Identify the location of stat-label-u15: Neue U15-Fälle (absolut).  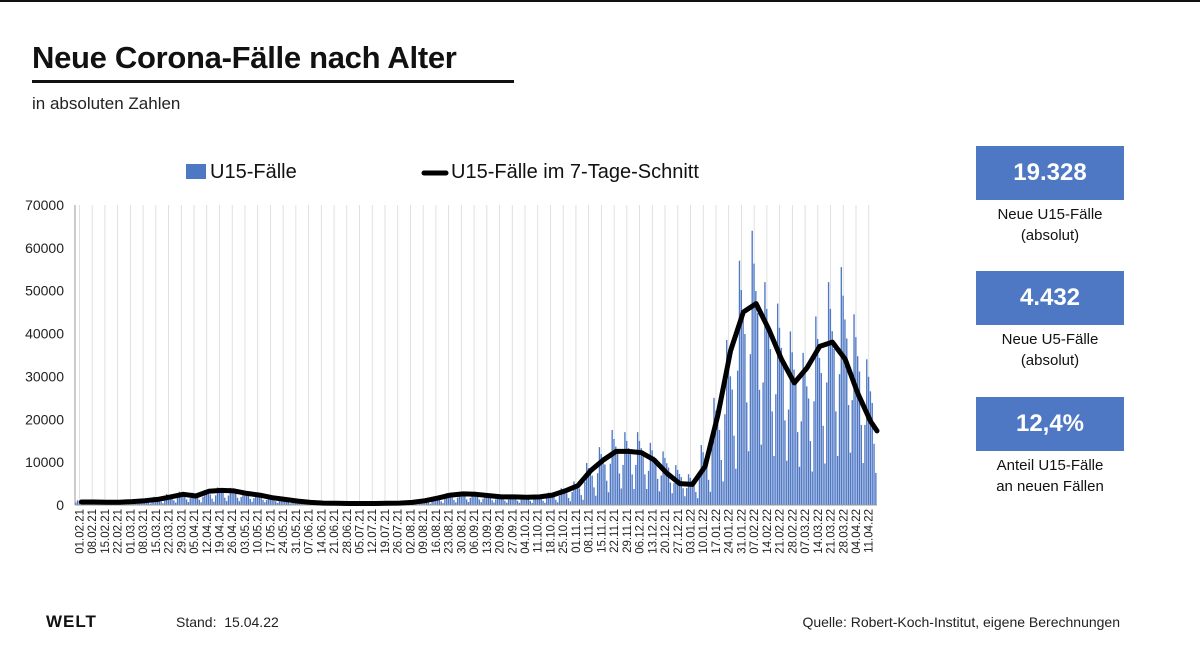
(1050, 225).